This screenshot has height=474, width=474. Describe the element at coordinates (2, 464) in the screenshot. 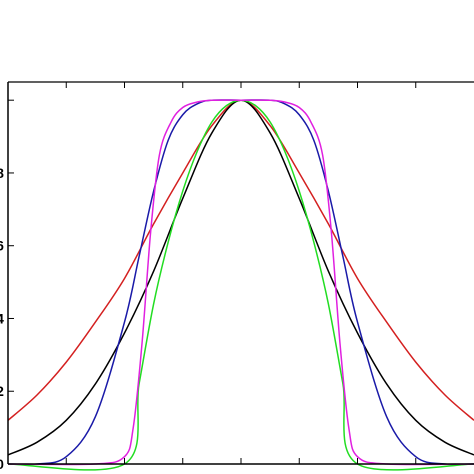

I see `y-tick-label-1: 0` at that location.